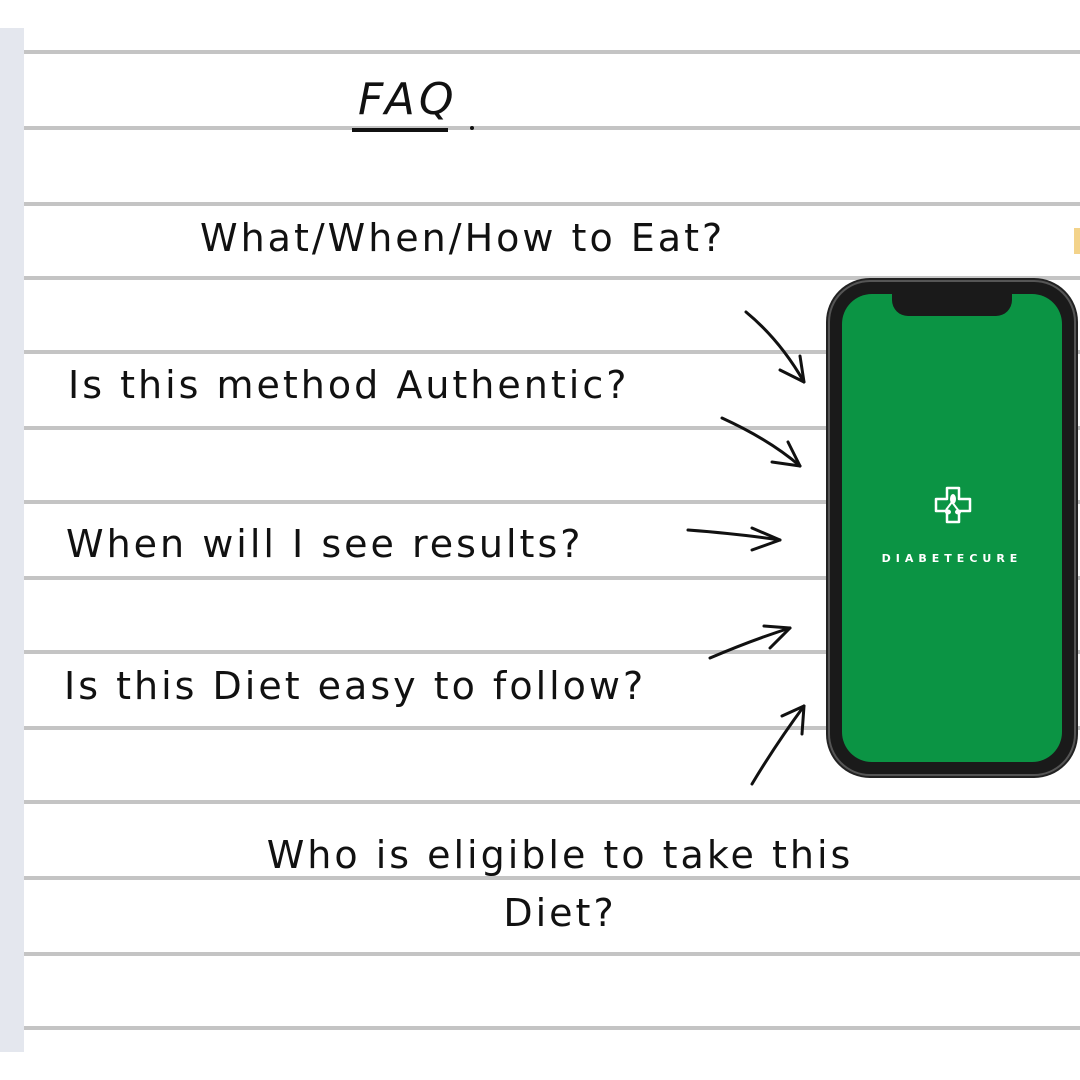 This screenshot has width=1080, height=1080. Describe the element at coordinates (400, 130) in the screenshot. I see `faq-title-underline` at that location.